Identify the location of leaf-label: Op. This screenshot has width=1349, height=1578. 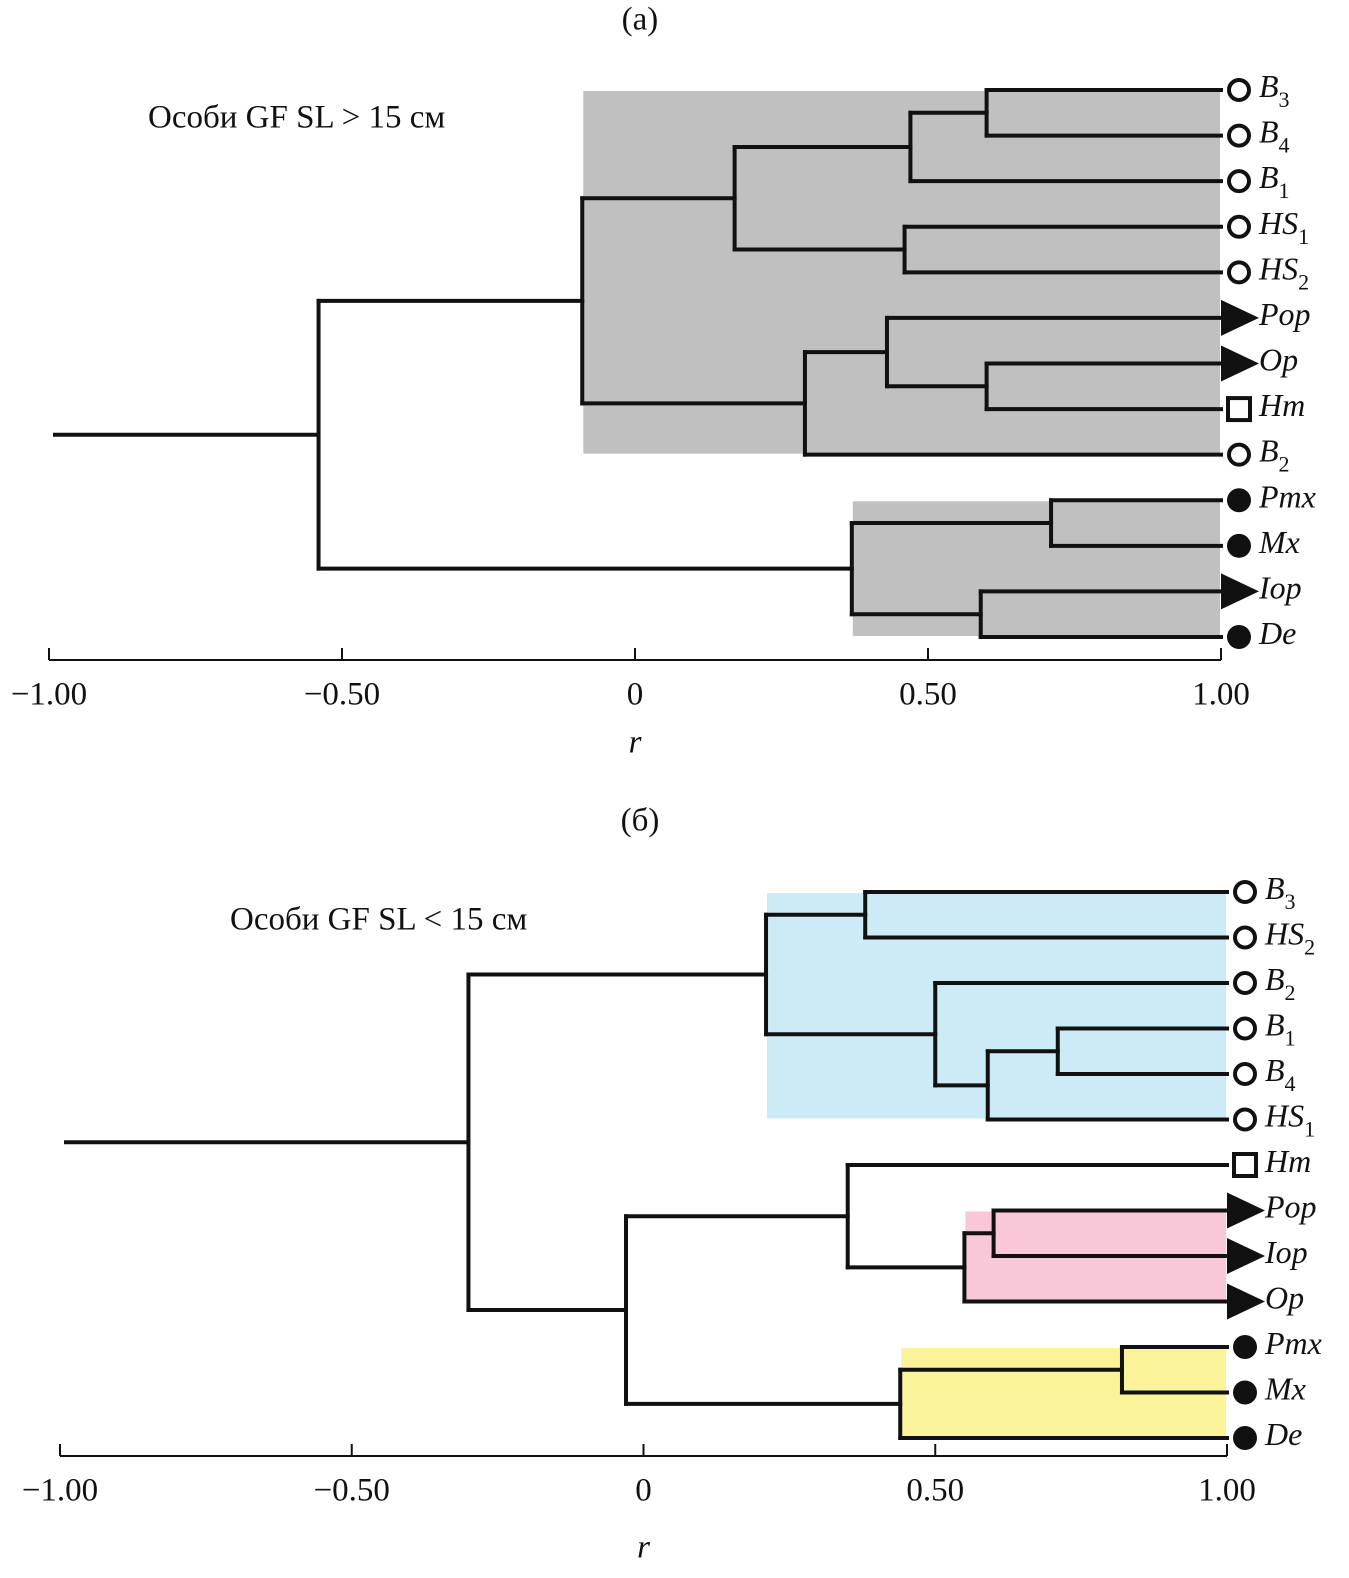
(1278, 360).